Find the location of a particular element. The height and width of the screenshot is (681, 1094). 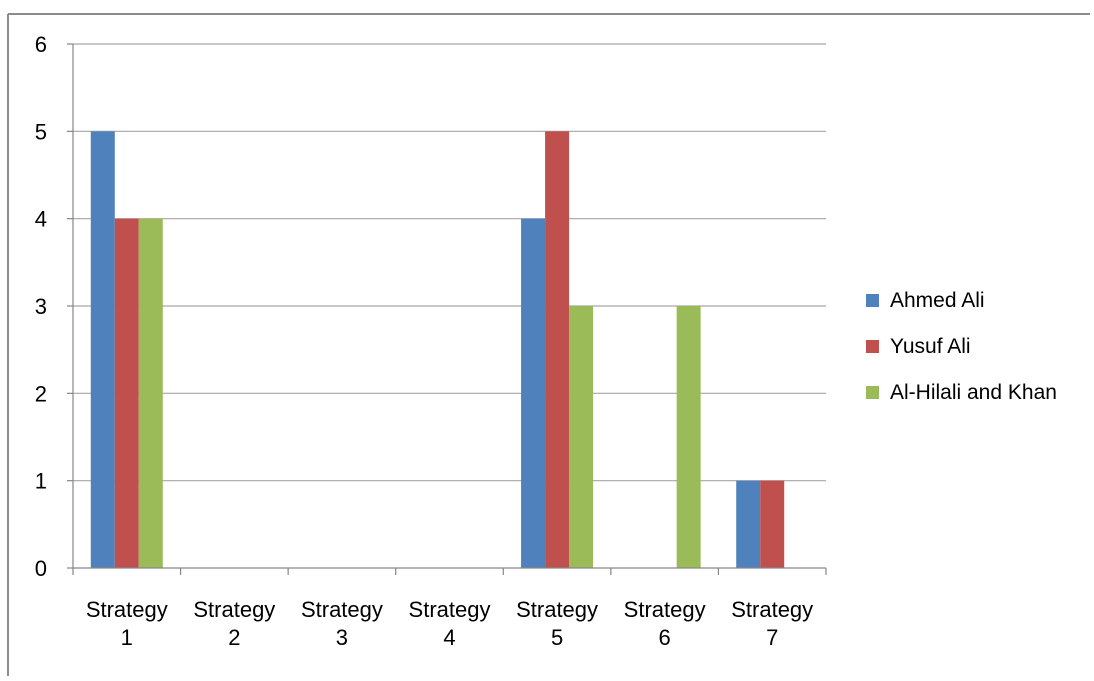

y-tick-label: 3 is located at coordinates (41, 306).